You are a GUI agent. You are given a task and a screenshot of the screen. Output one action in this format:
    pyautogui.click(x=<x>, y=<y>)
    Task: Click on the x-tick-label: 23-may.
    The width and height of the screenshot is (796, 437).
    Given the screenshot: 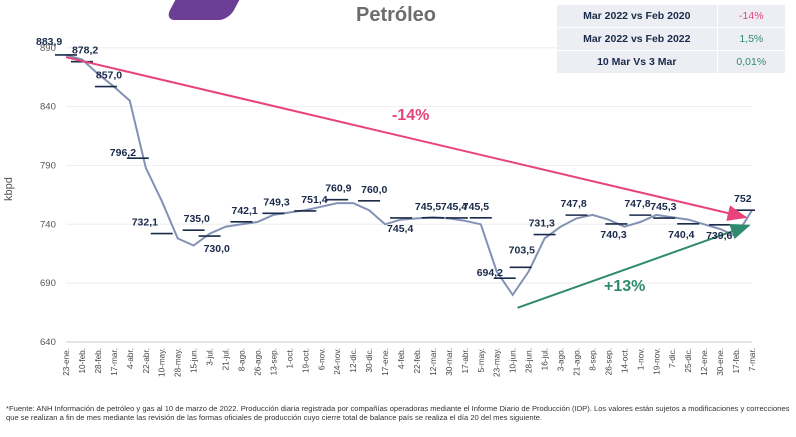 What is the action you would take?
    pyautogui.click(x=497, y=362)
    